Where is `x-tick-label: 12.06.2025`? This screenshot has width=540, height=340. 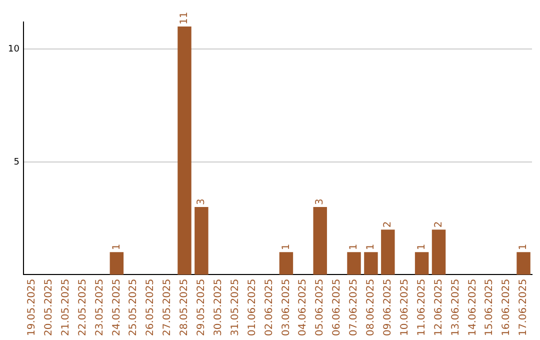 x-tick-label: 12.06.2025 is located at coordinates (438, 307).